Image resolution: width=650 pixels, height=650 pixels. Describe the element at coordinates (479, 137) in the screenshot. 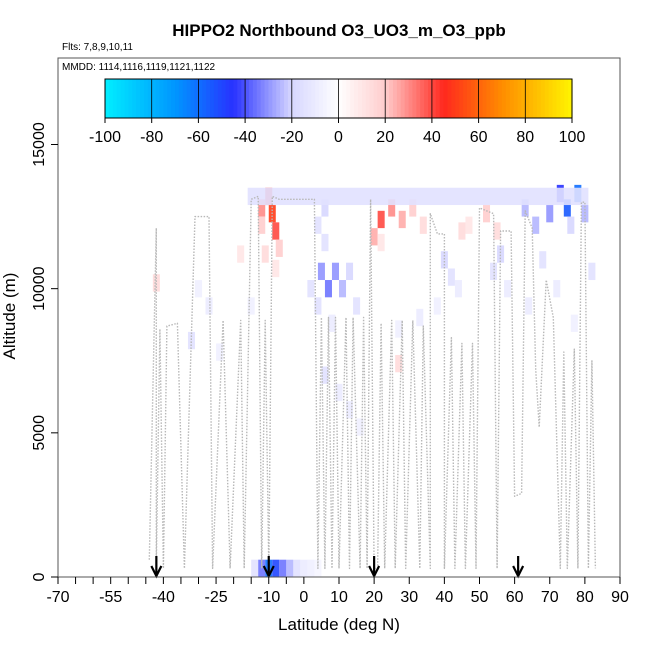

I see `colorbar-tick-label: 60` at that location.